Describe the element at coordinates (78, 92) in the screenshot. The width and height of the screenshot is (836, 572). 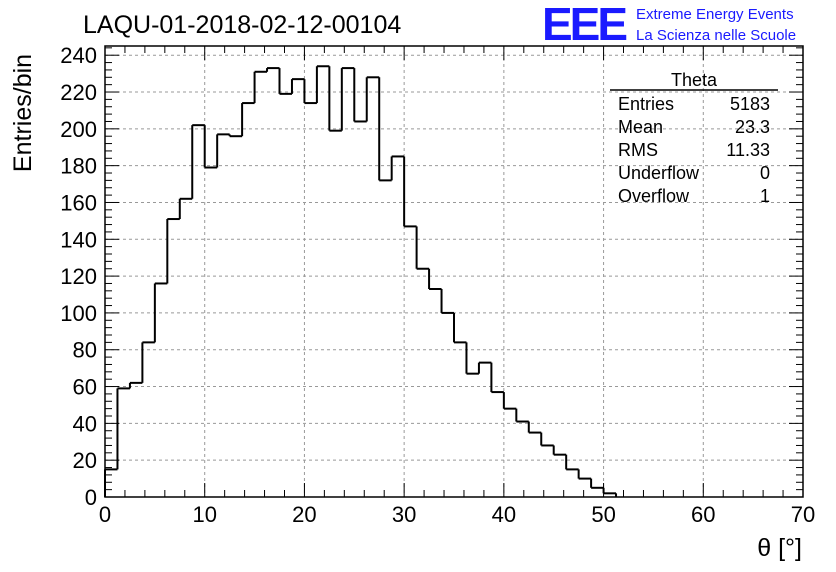
I see `y-tick-label: 220` at that location.